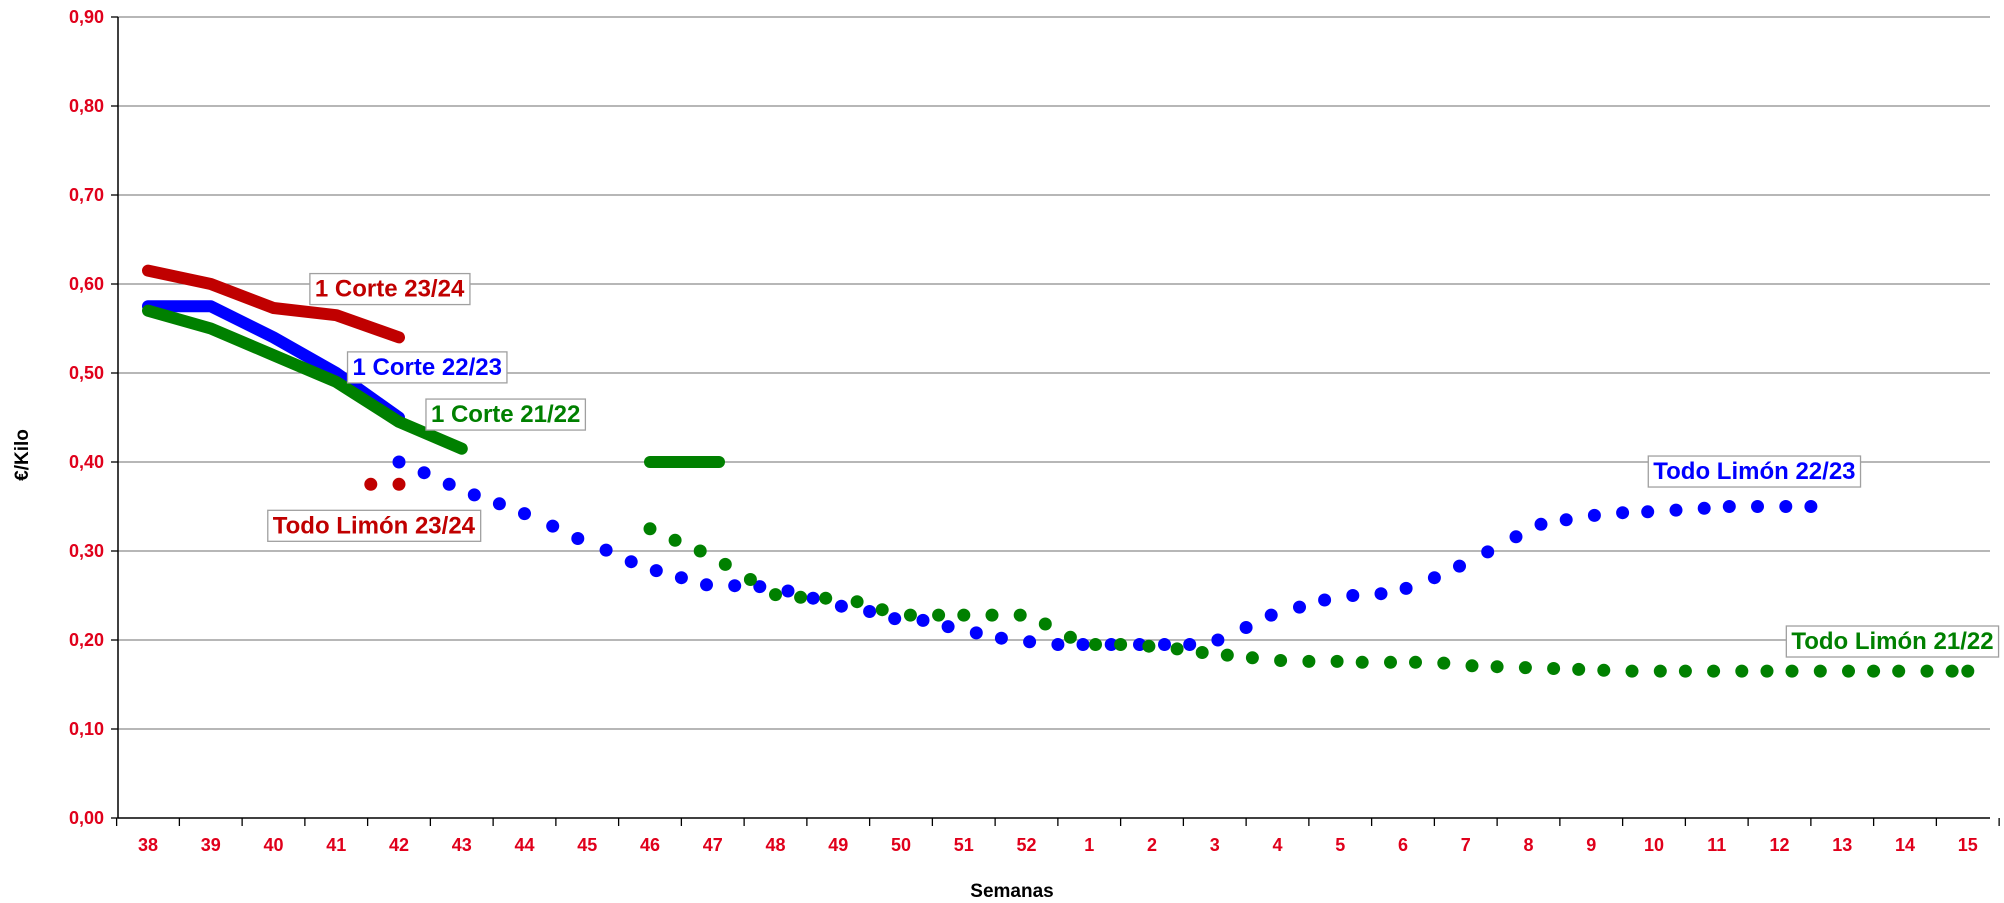  What do you see at coordinates (1654, 845) in the screenshot?
I see `x-tick-label: 10` at bounding box center [1654, 845].